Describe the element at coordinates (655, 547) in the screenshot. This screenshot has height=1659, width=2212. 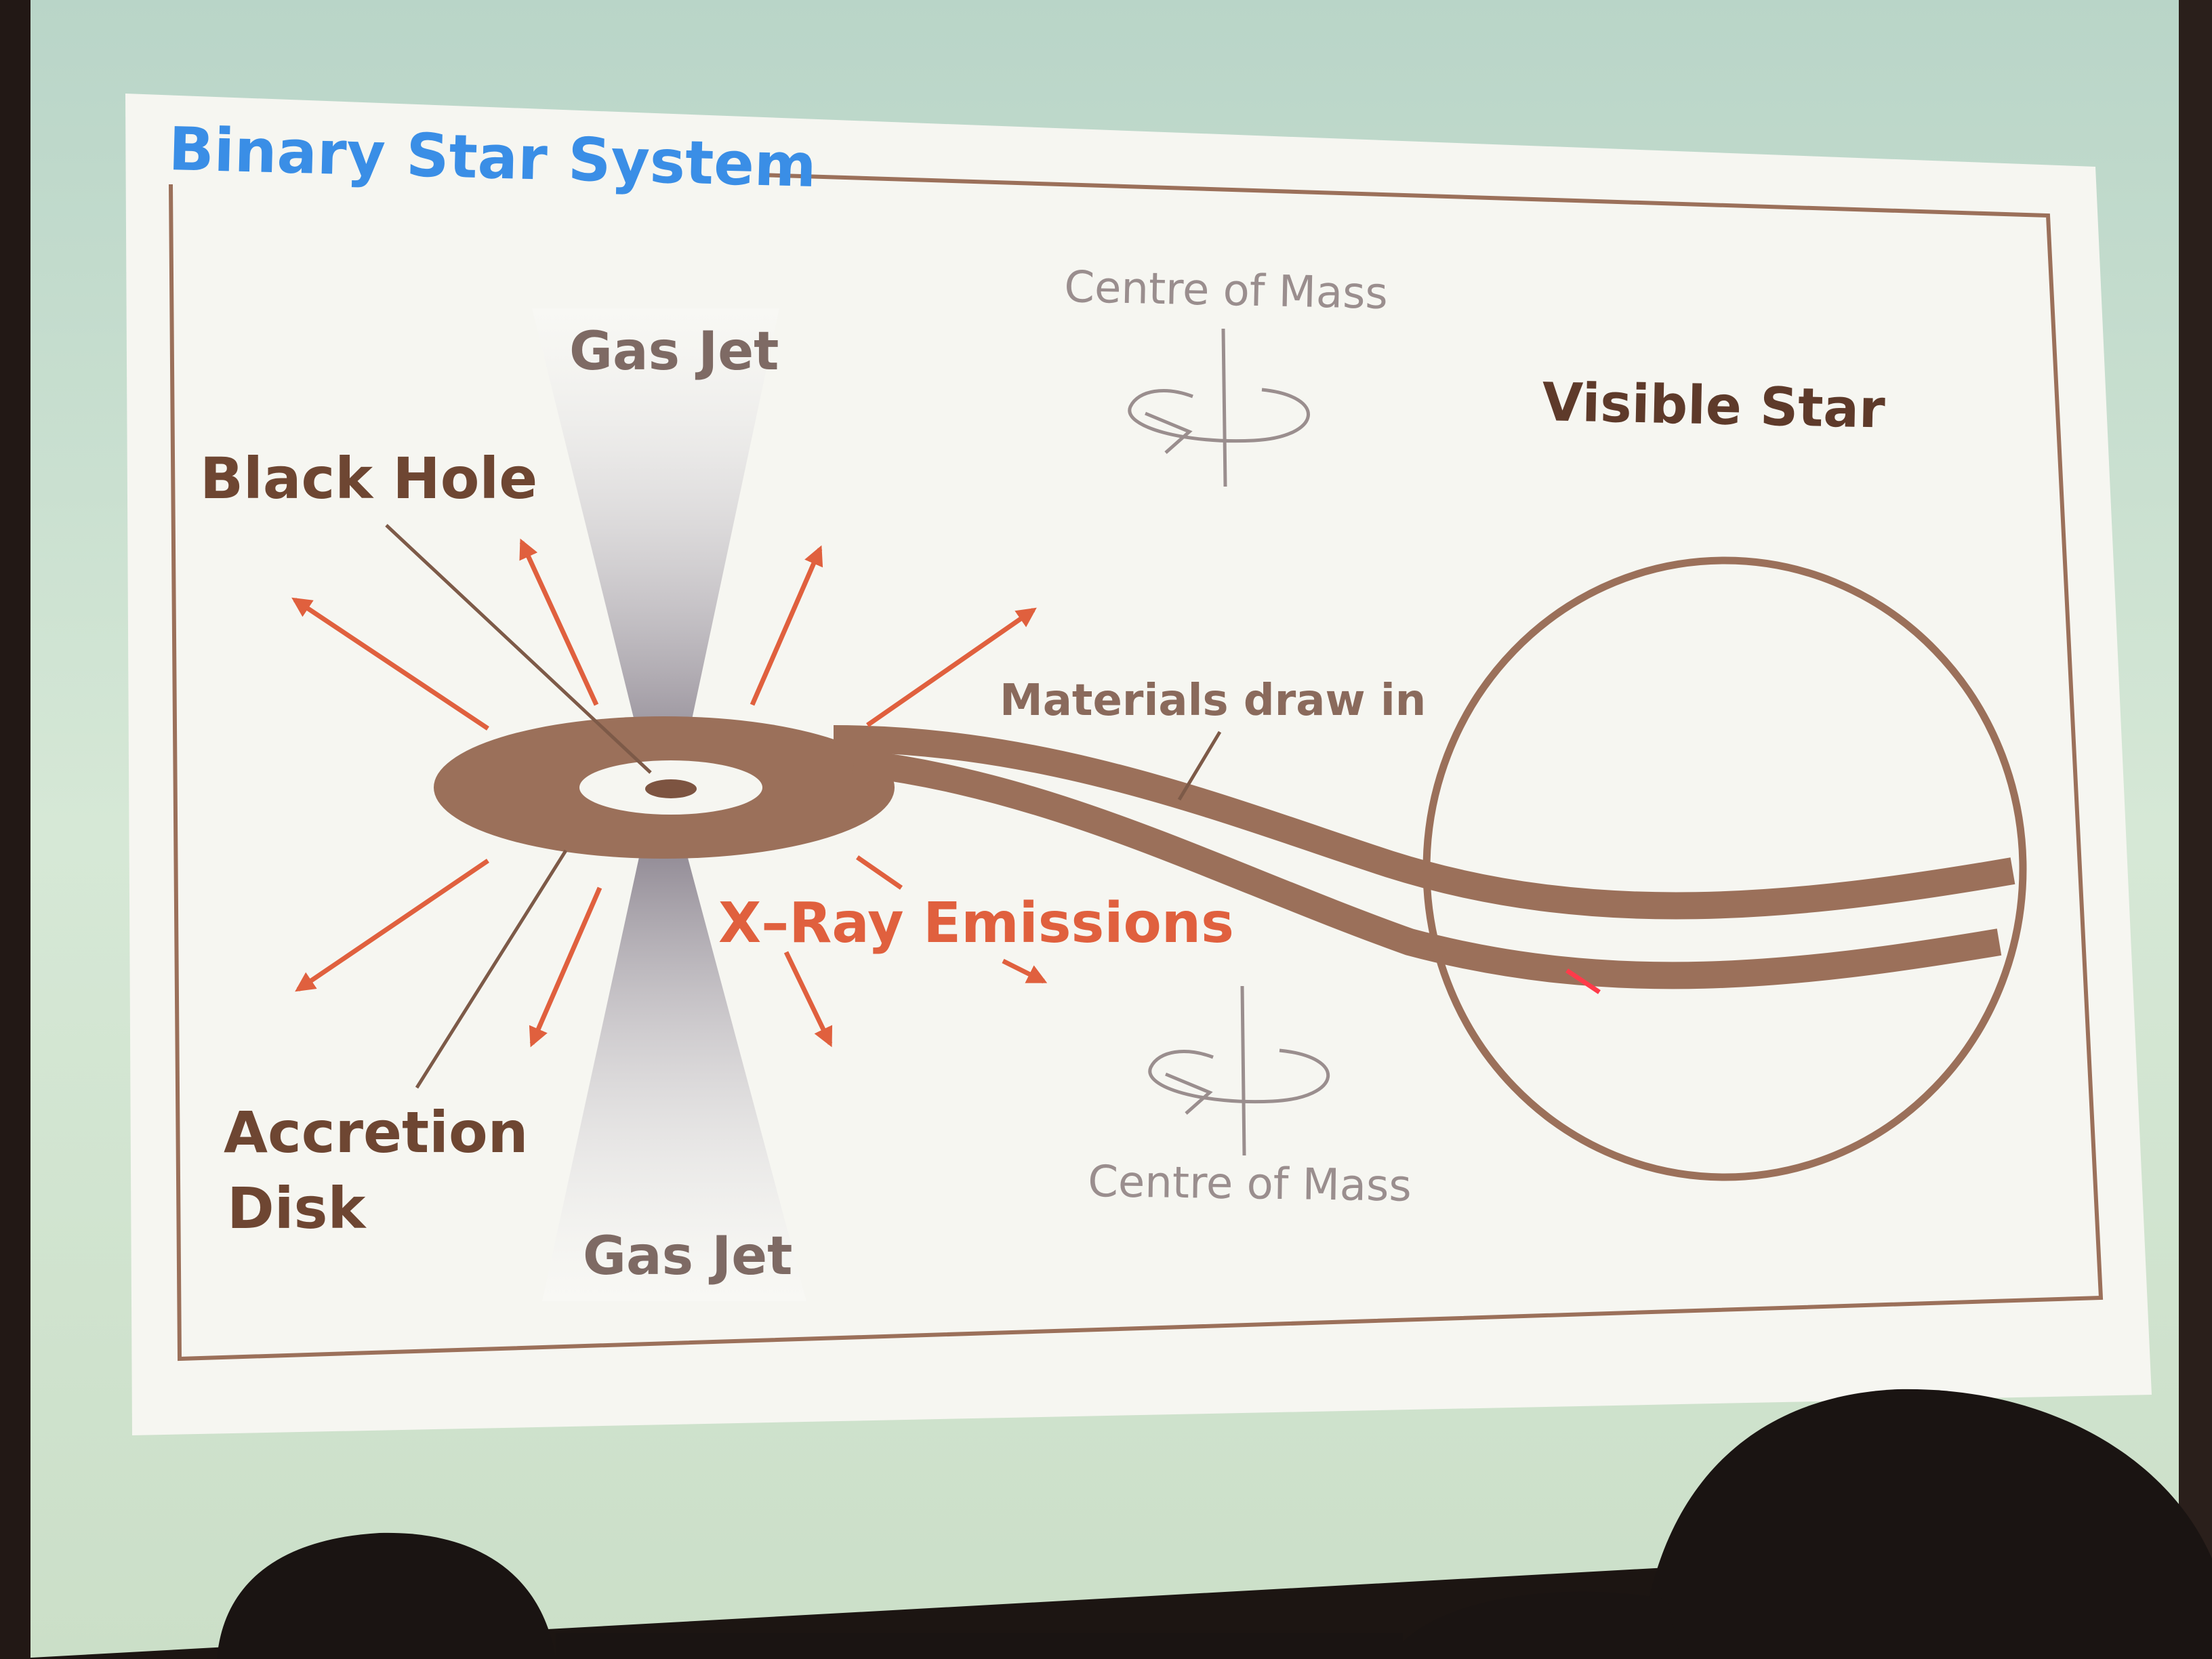
I see `gas-jet-top` at that location.